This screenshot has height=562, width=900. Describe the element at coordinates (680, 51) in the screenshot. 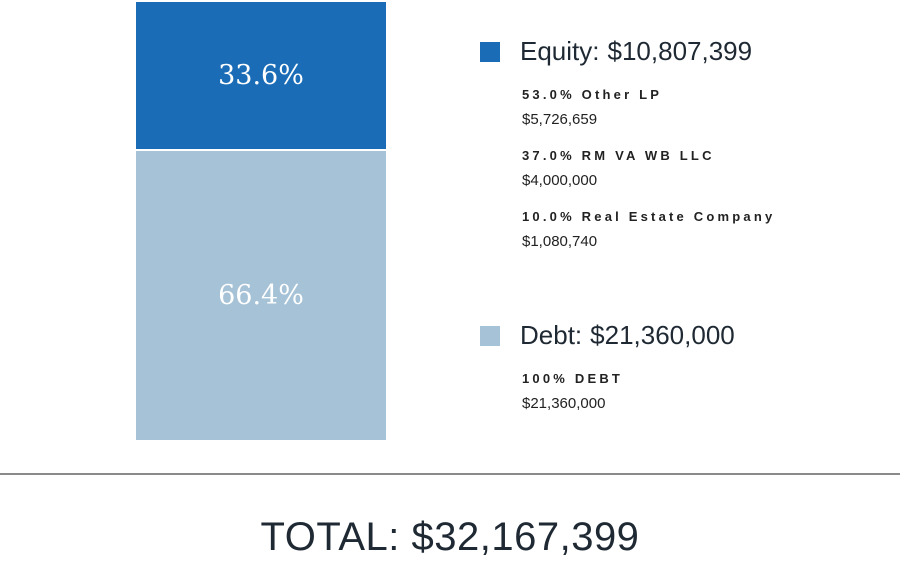

I see `legend-amount-equity: $10,807,399` at that location.